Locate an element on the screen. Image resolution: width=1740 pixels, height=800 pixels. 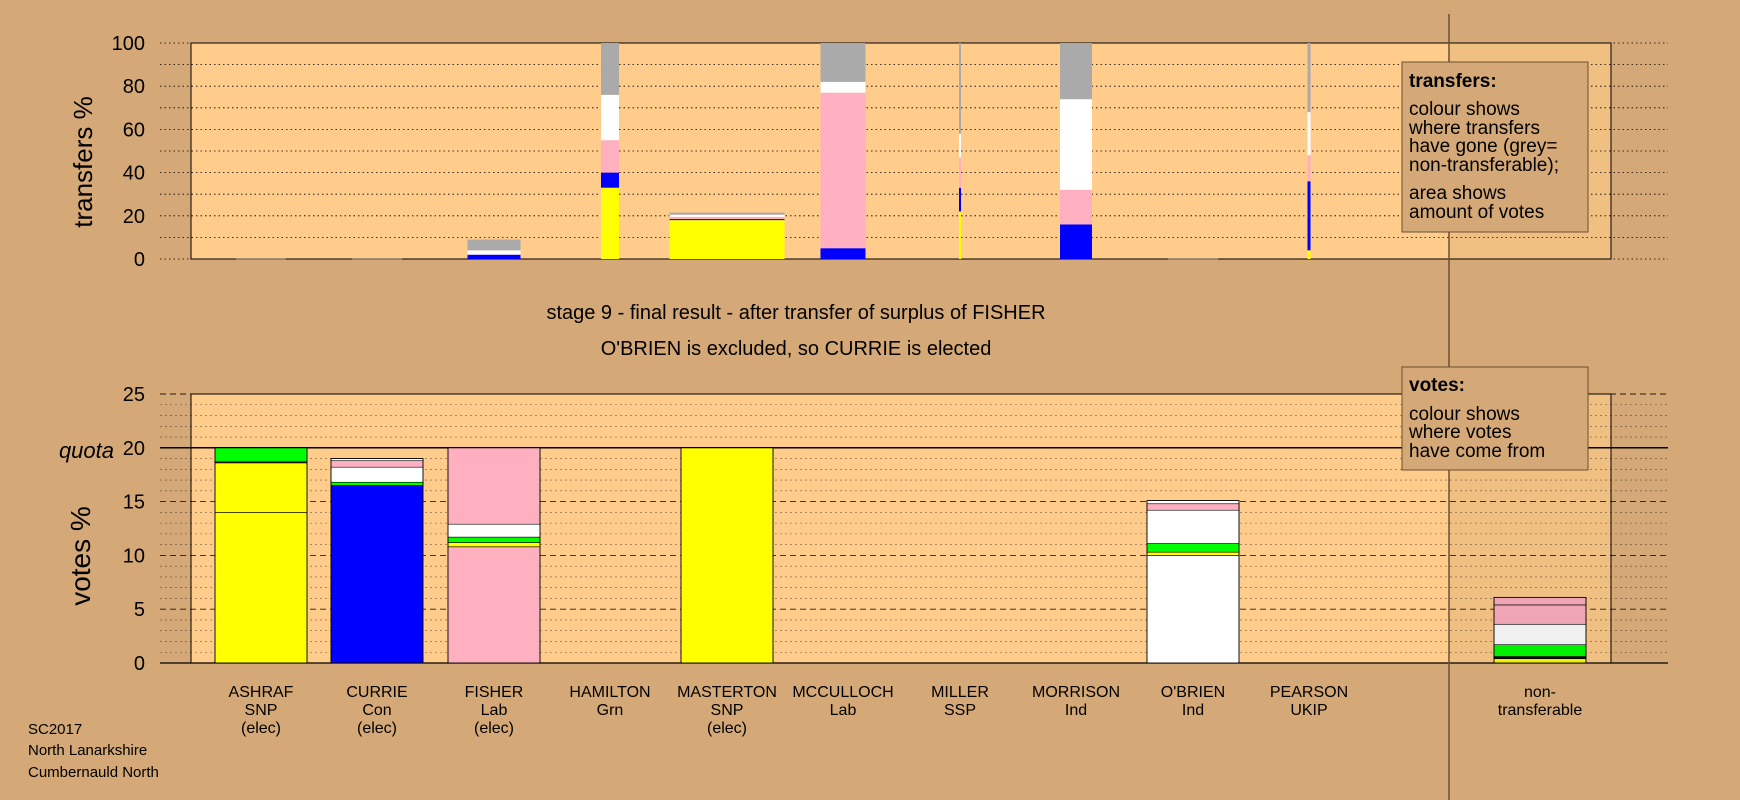
transfers-legend-box is located at coordinates (1495, 147).